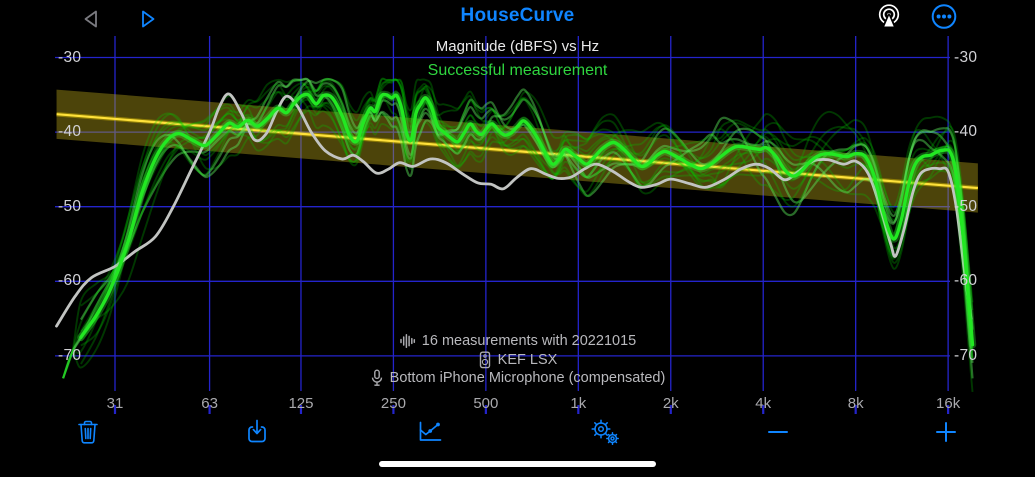 Image resolution: width=1035 pixels, height=477 pixels. I want to click on y-axis-label-left: -40, so click(70, 132).